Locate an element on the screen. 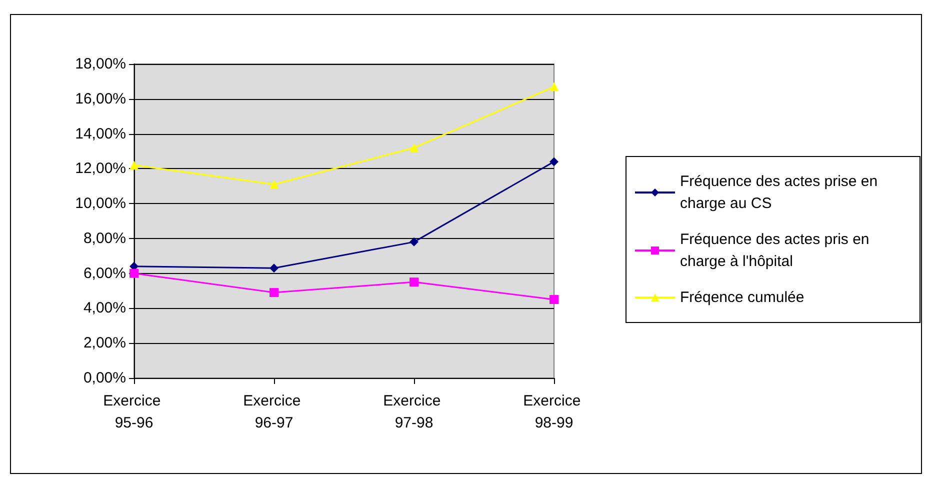 The width and height of the screenshot is (934, 479). y-tick-label: 18,00% is located at coordinates (100, 64).